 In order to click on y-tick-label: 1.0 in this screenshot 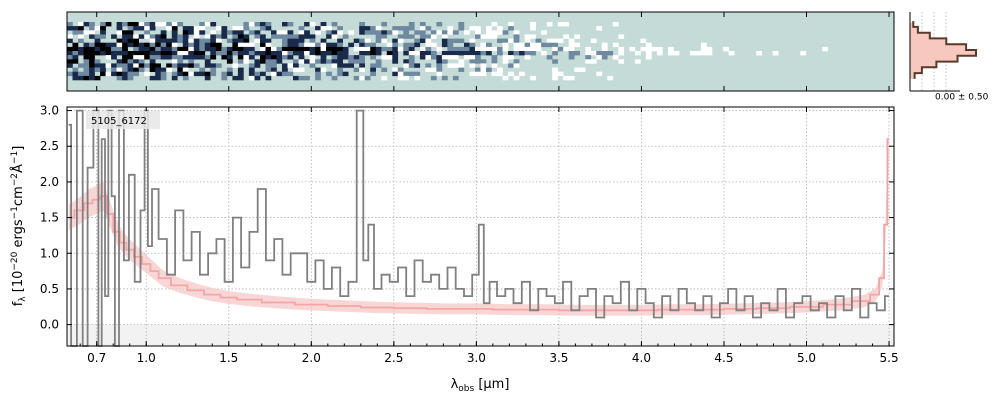, I will do `click(49, 253)`.